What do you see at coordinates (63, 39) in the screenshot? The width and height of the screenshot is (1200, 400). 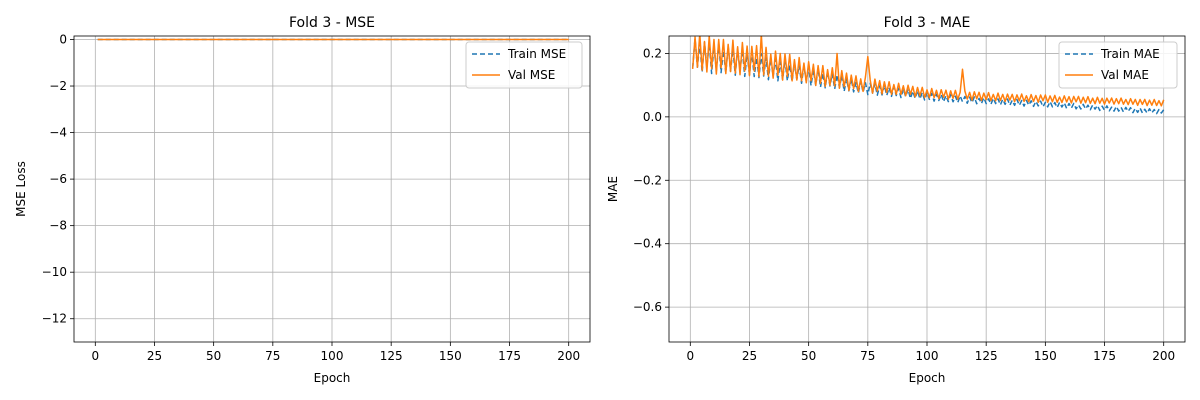 I see `mse-y-tick-label: 0` at bounding box center [63, 39].